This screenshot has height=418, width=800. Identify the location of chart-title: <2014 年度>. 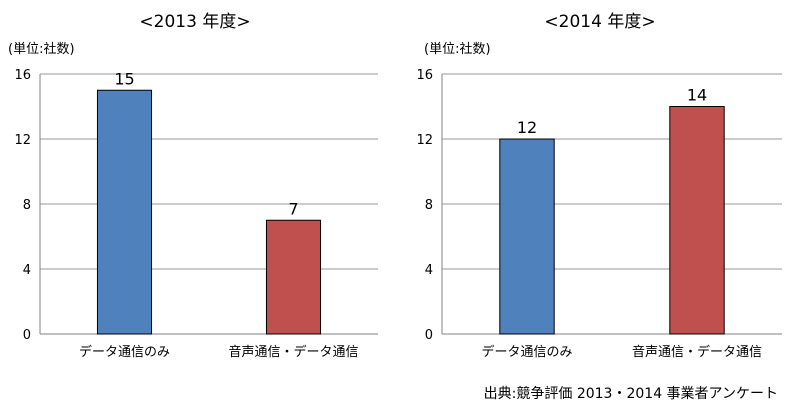
(599, 22).